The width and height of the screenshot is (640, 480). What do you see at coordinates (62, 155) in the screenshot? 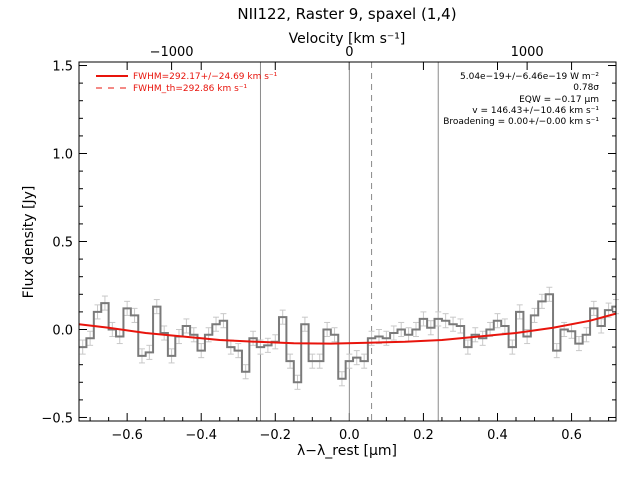
I see `y-tick-label: 1.0` at bounding box center [62, 155].